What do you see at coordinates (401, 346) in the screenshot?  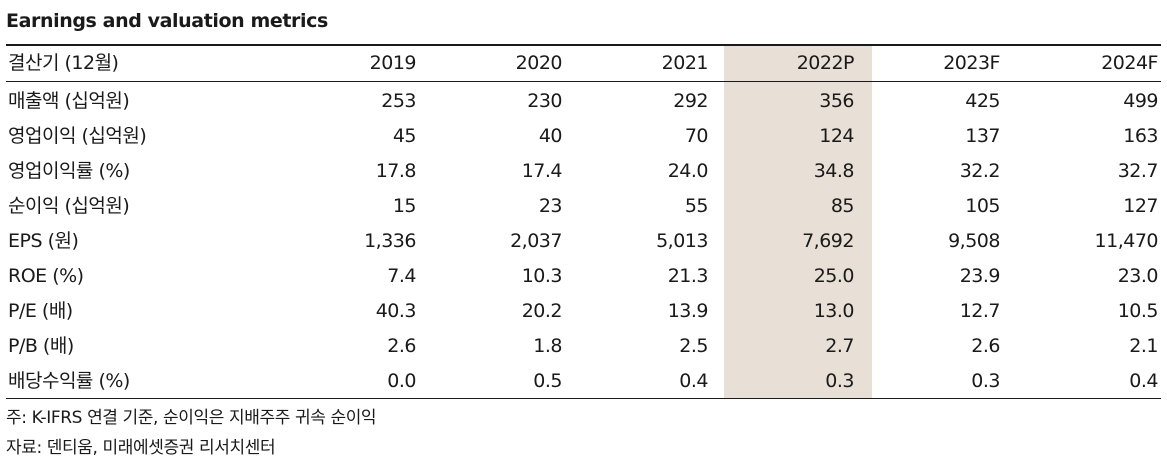 I see `cell-2019: 2.6` at bounding box center [401, 346].